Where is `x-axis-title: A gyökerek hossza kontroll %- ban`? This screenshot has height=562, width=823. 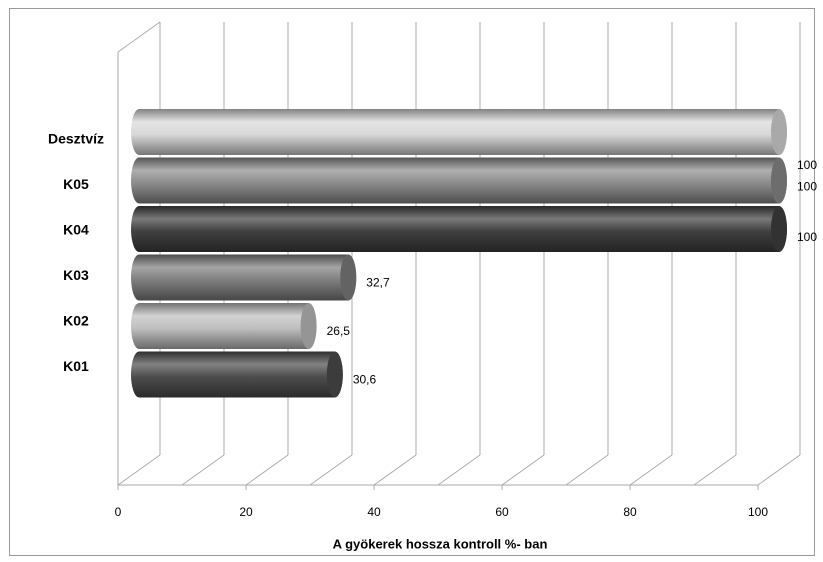 x-axis-title: A gyökerek hossza kontroll %- ban is located at coordinates (440, 543).